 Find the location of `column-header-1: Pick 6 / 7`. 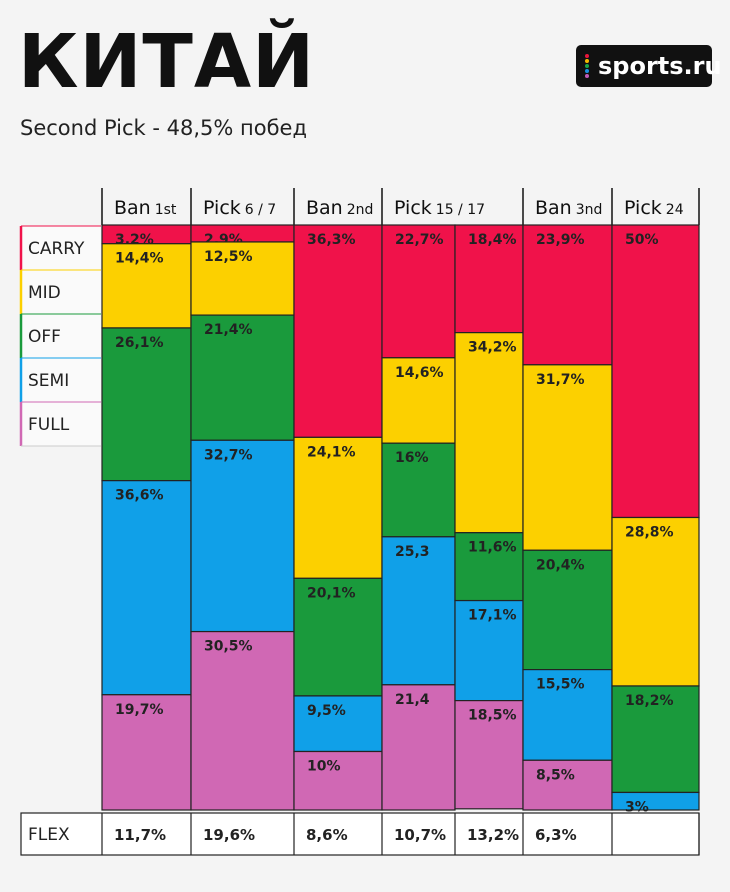

column-header-1: Pick 6 / 7 is located at coordinates (239, 208).